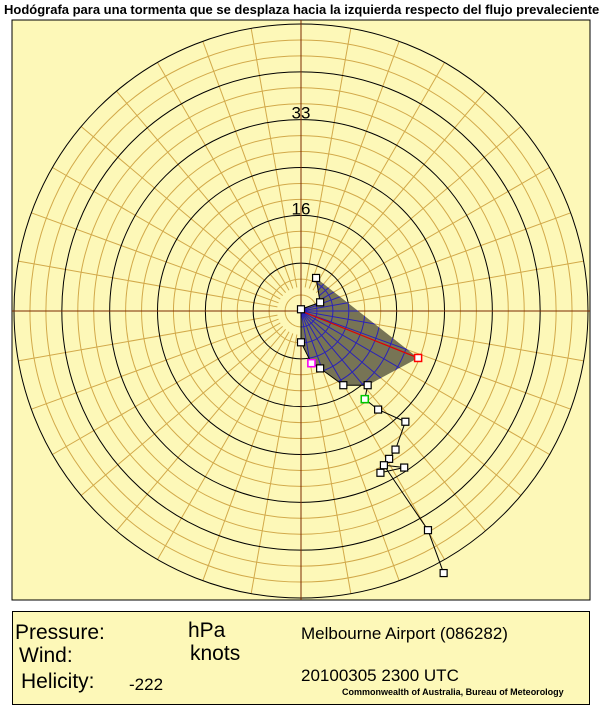 The width and height of the screenshot is (606, 710). What do you see at coordinates (58, 681) in the screenshot?
I see `helicity-label: Helicity:` at bounding box center [58, 681].